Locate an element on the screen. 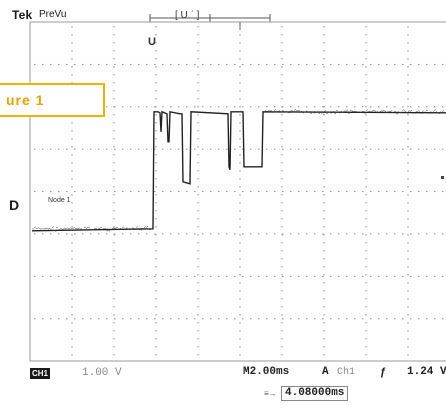 The height and width of the screenshot is (411, 446). acquisition-mode: PreVu is located at coordinates (53, 14).